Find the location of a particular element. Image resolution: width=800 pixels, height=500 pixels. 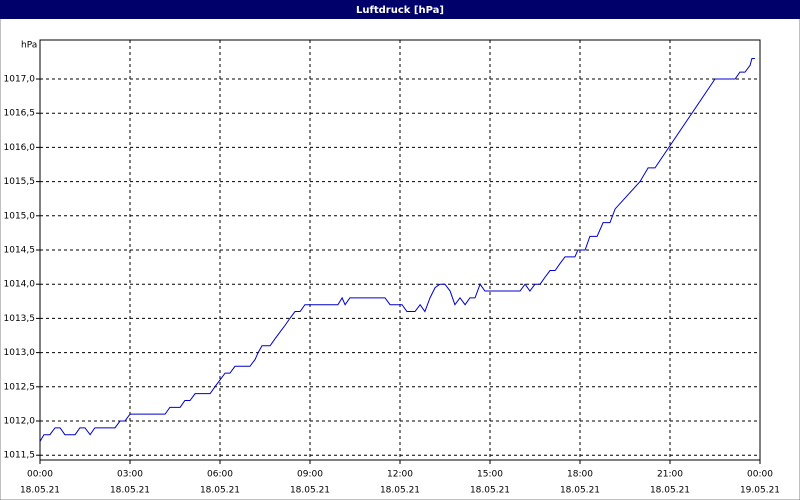

y-tick-label: 1013,5 is located at coordinates (20, 319).